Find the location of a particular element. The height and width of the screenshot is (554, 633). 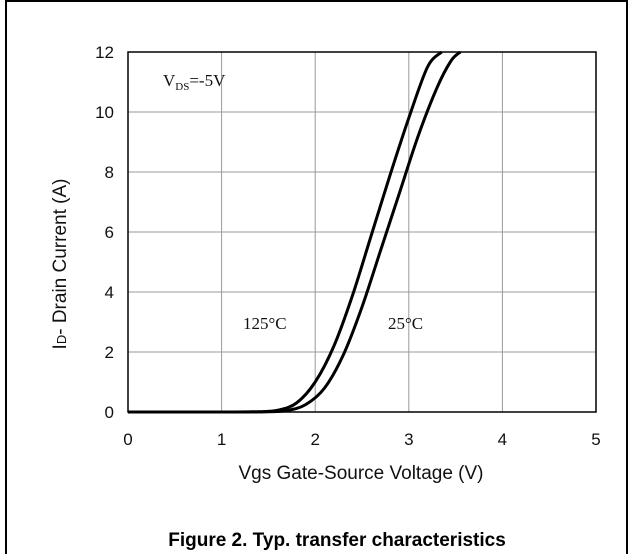

x-tick-label: 3 is located at coordinates (408, 439).